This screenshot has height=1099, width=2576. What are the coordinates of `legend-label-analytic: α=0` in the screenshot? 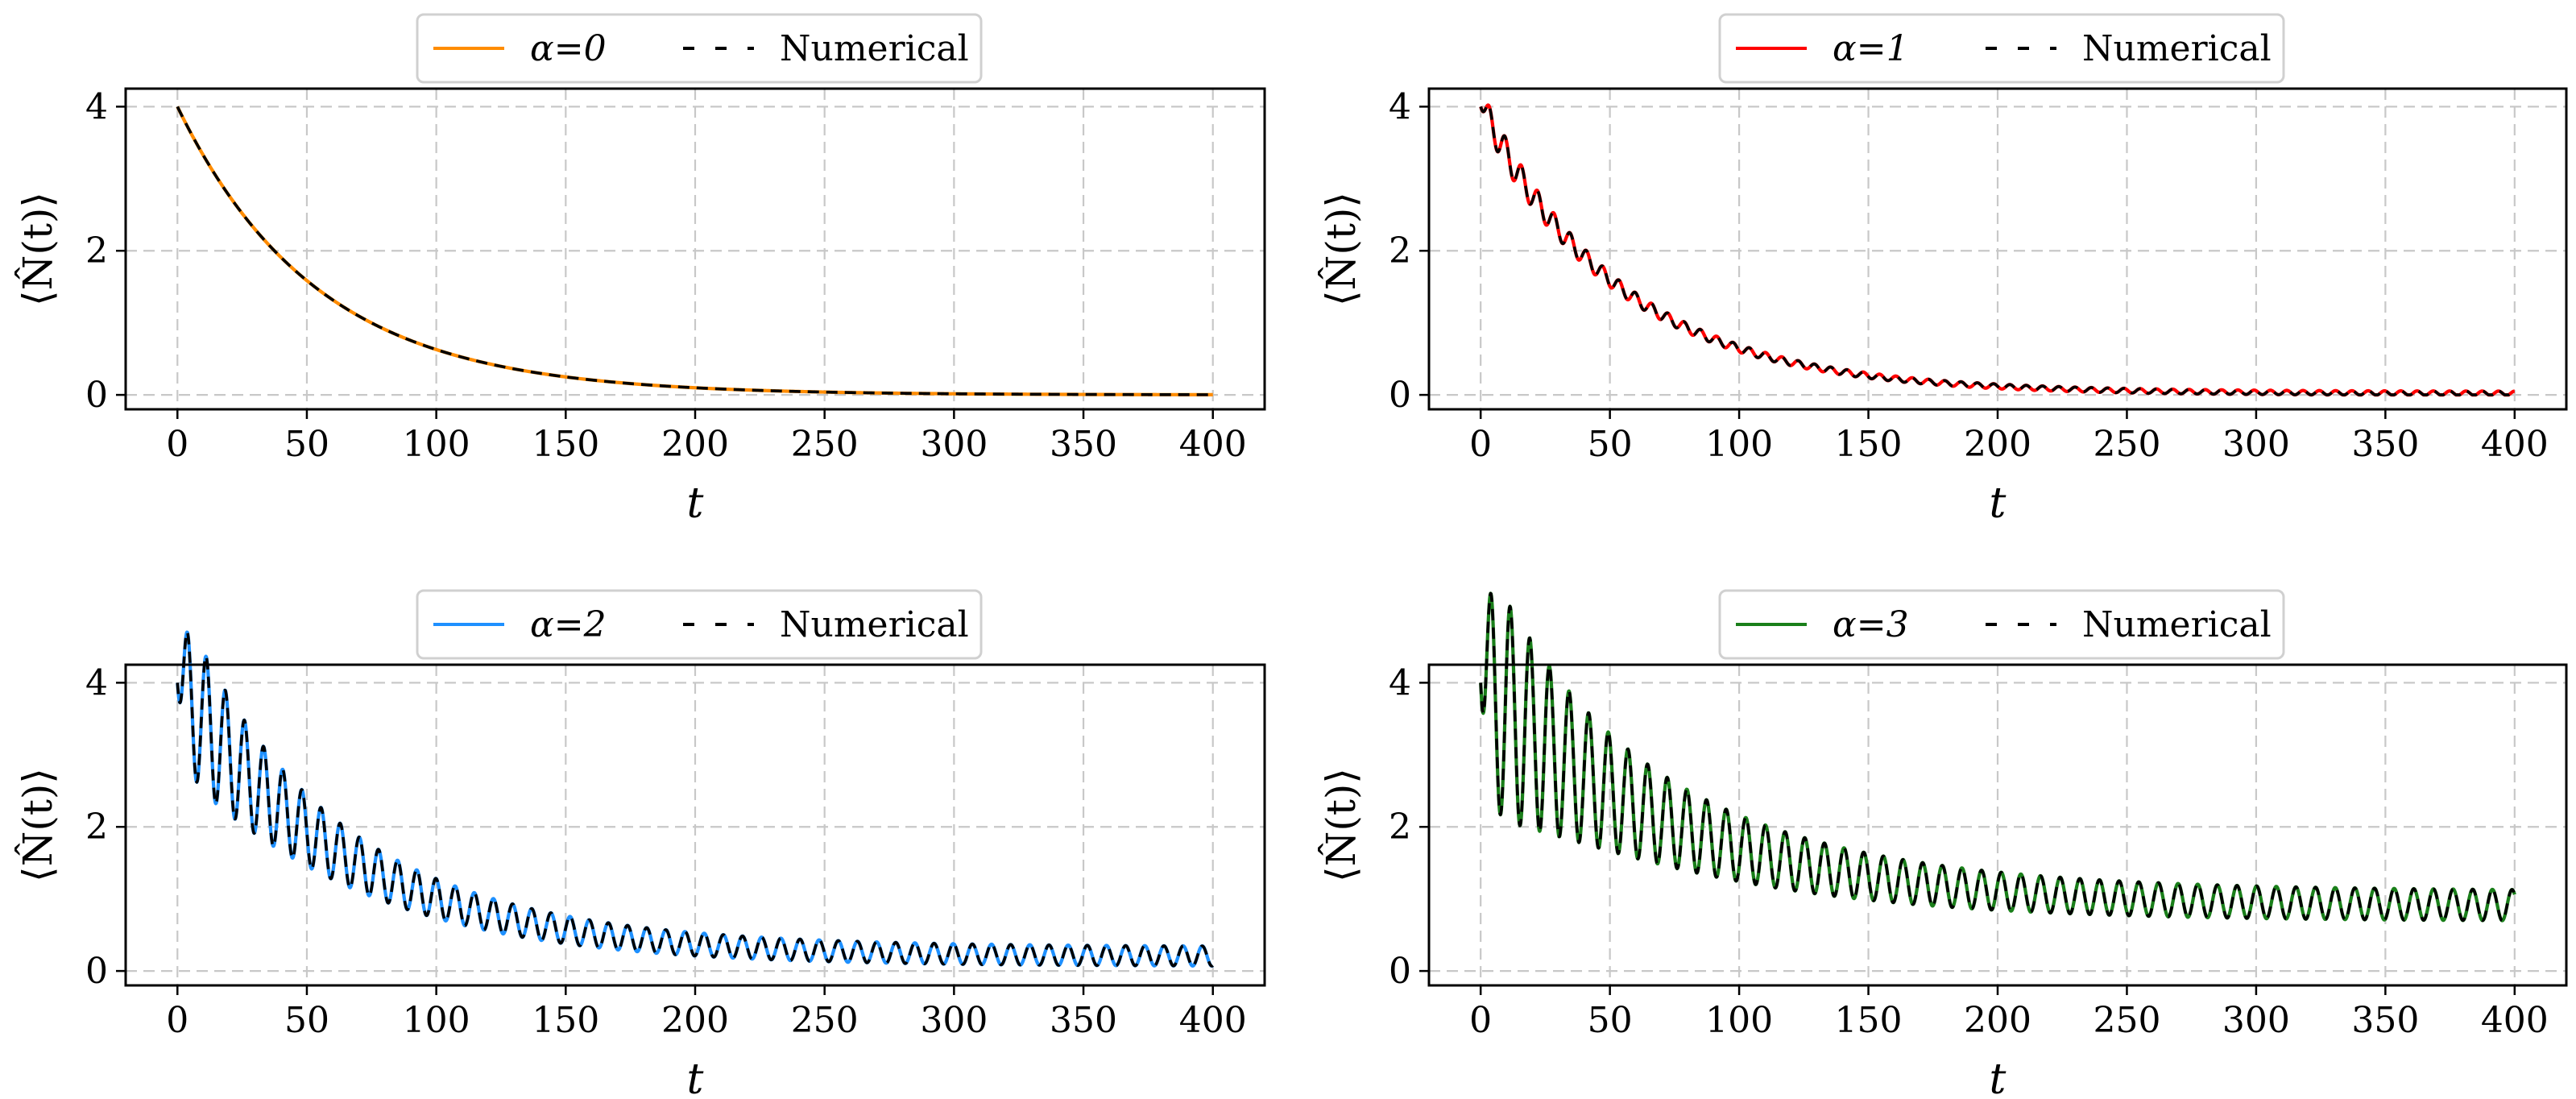 It's located at (568, 48).